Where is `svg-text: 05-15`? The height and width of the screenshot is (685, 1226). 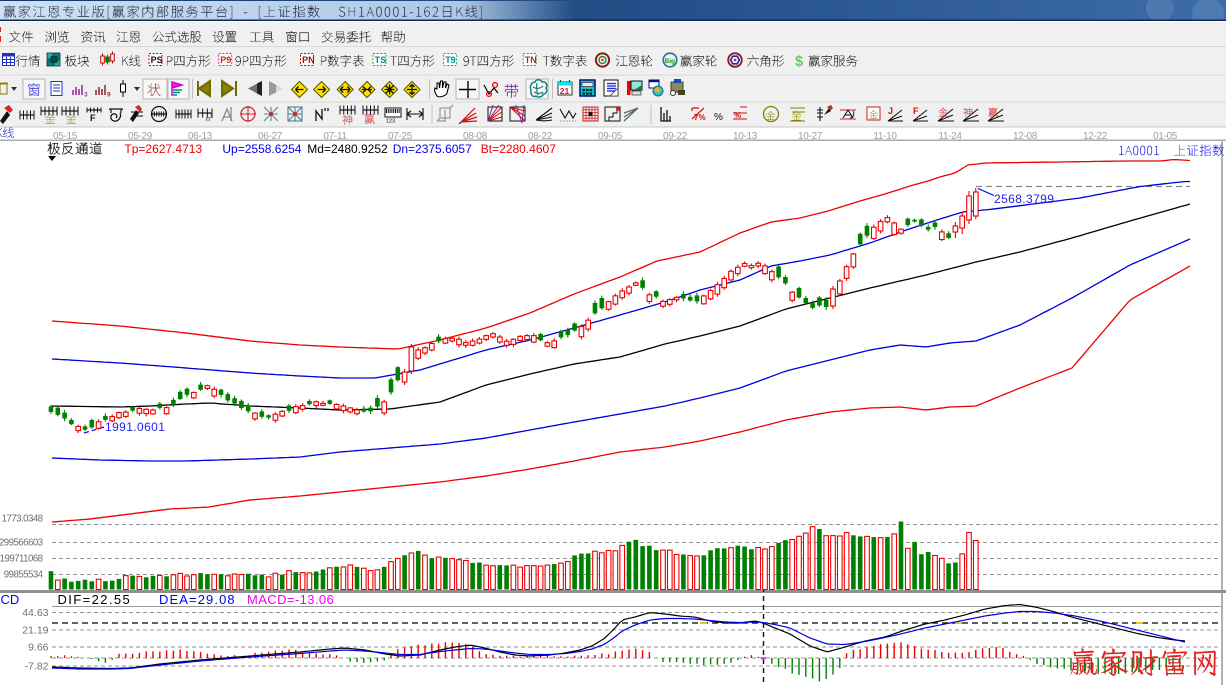
svg-text: 05-15 is located at coordinates (65, 136).